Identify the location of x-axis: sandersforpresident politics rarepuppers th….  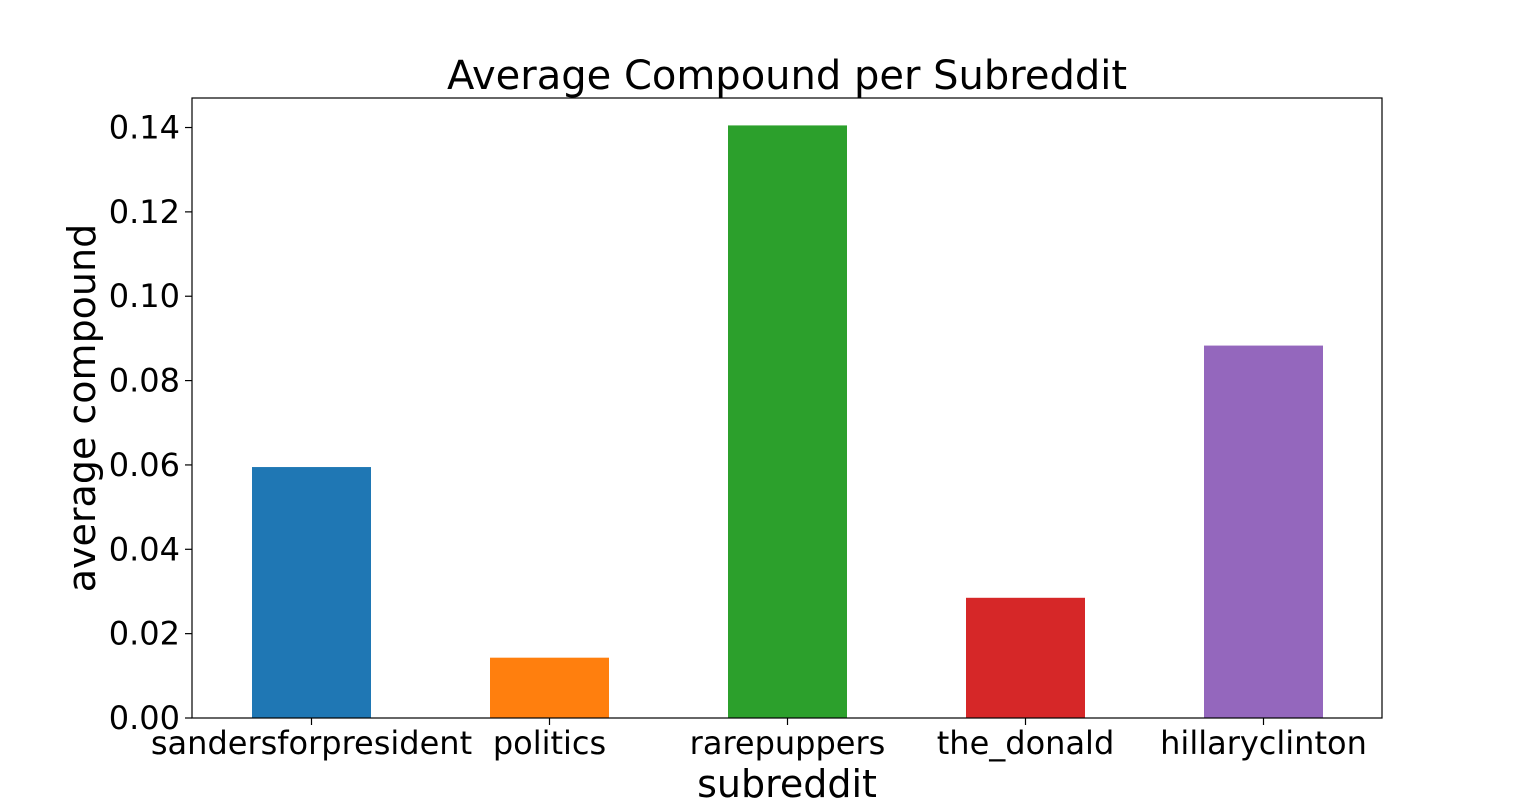
(759, 740).